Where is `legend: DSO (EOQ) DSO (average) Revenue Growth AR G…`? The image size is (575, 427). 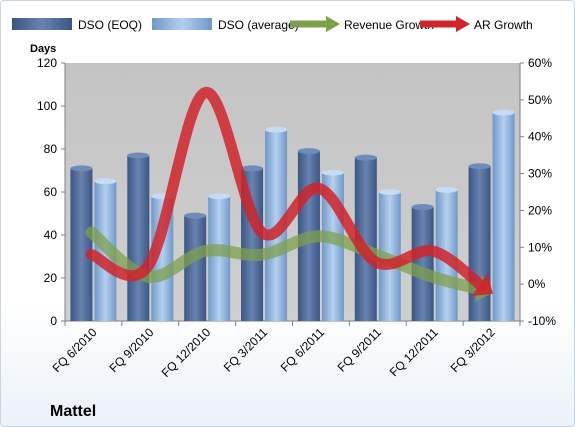 legend: DSO (EOQ) DSO (average) Revenue Growth AR G… is located at coordinates (272, 24).